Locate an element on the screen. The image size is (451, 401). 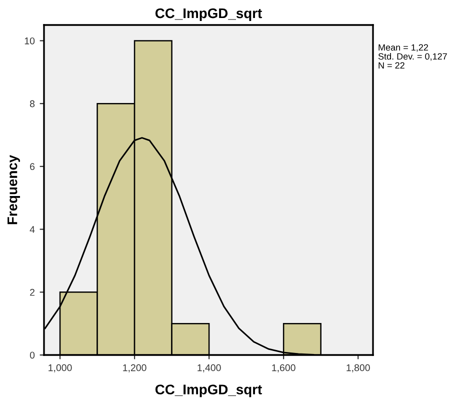
x-axis-title: CC_ImpGD_sqrt is located at coordinates (208, 391).